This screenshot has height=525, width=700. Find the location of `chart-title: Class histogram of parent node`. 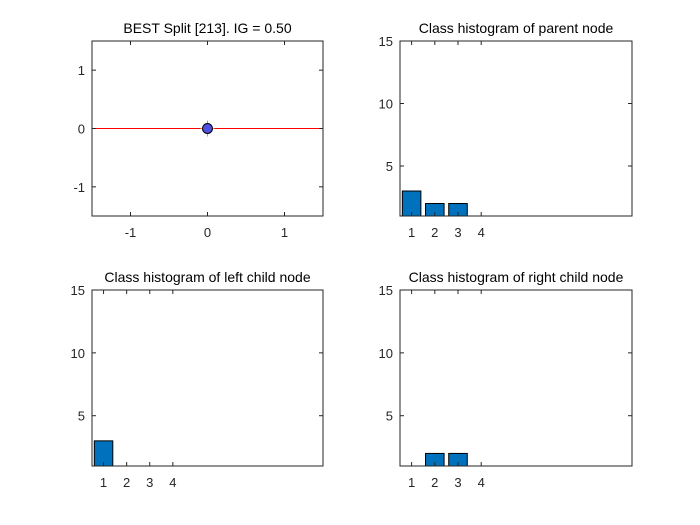

chart-title: Class histogram of parent node is located at coordinates (516, 28).